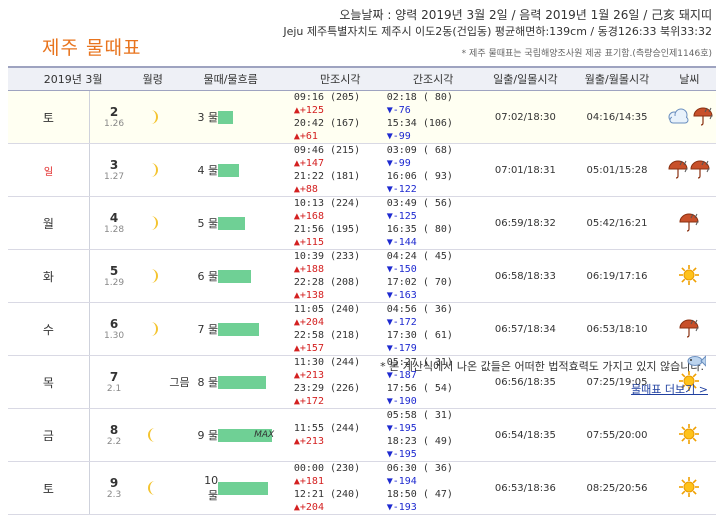  Describe the element at coordinates (308, 163) in the screenshot. I see `high-tide-diff: ▲+147` at that location.